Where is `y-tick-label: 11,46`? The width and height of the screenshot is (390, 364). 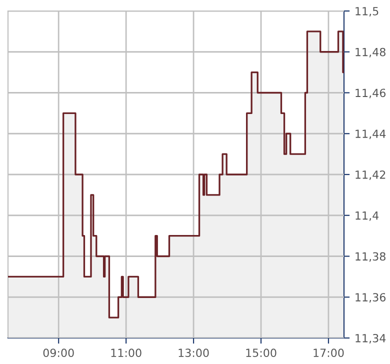 y-tick-label: 11,46 is located at coordinates (371, 93).